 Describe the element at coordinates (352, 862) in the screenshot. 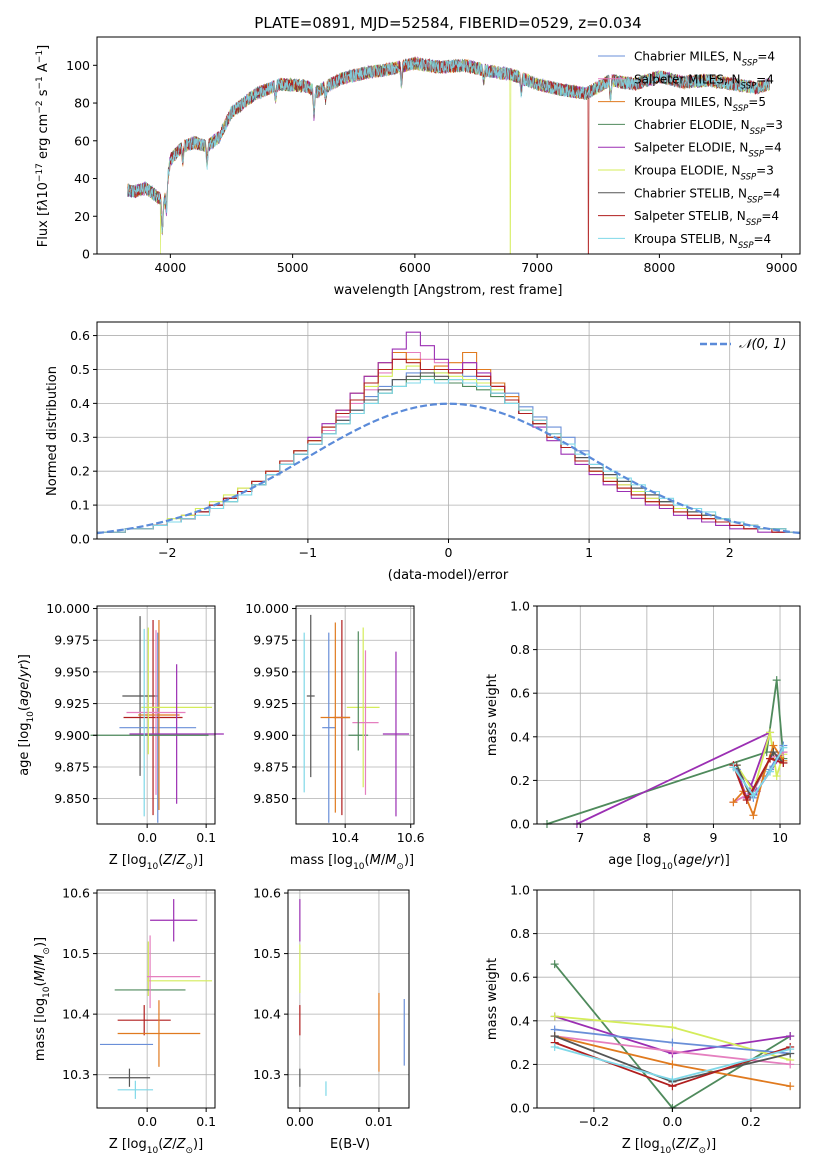

I see `mass-age-xlabel: mass [log10(M/M⊙)]` at that location.